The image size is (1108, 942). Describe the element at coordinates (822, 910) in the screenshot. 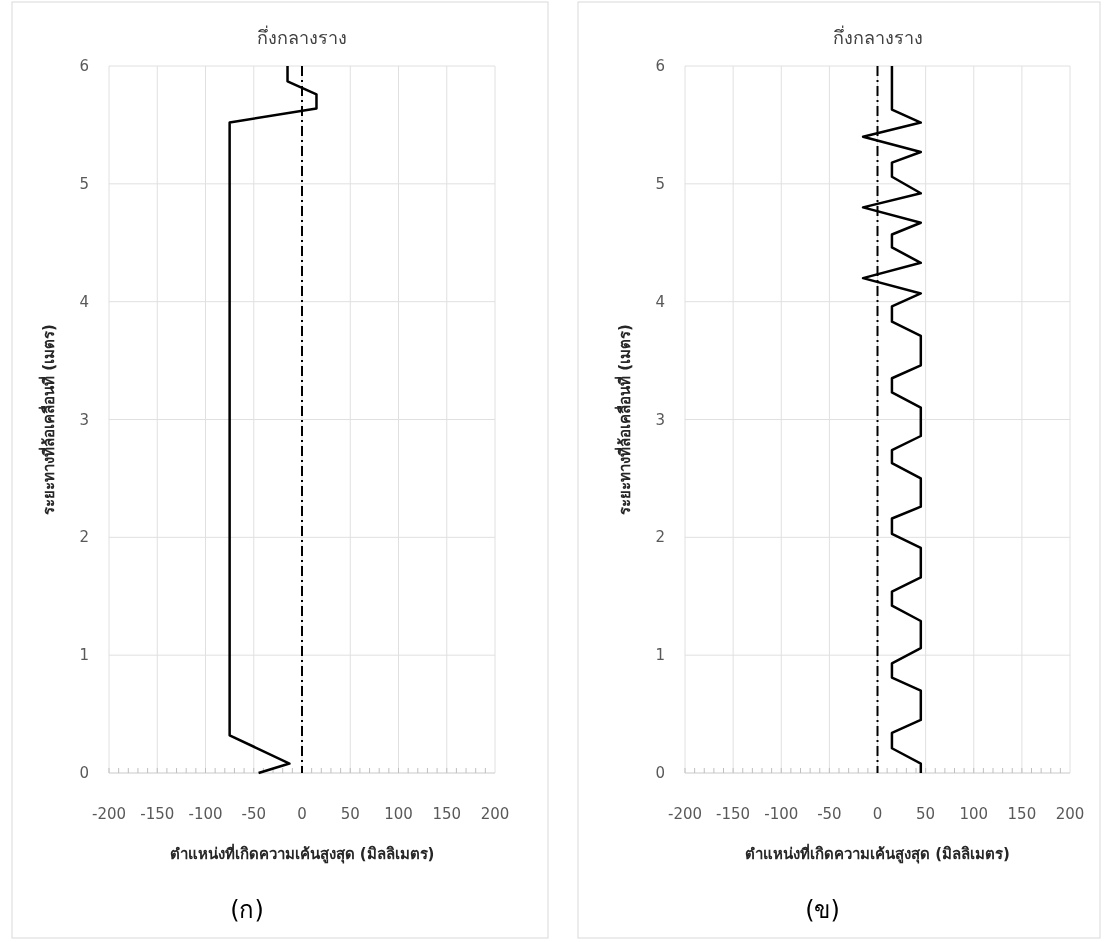

I see `text: (ข)` at that location.